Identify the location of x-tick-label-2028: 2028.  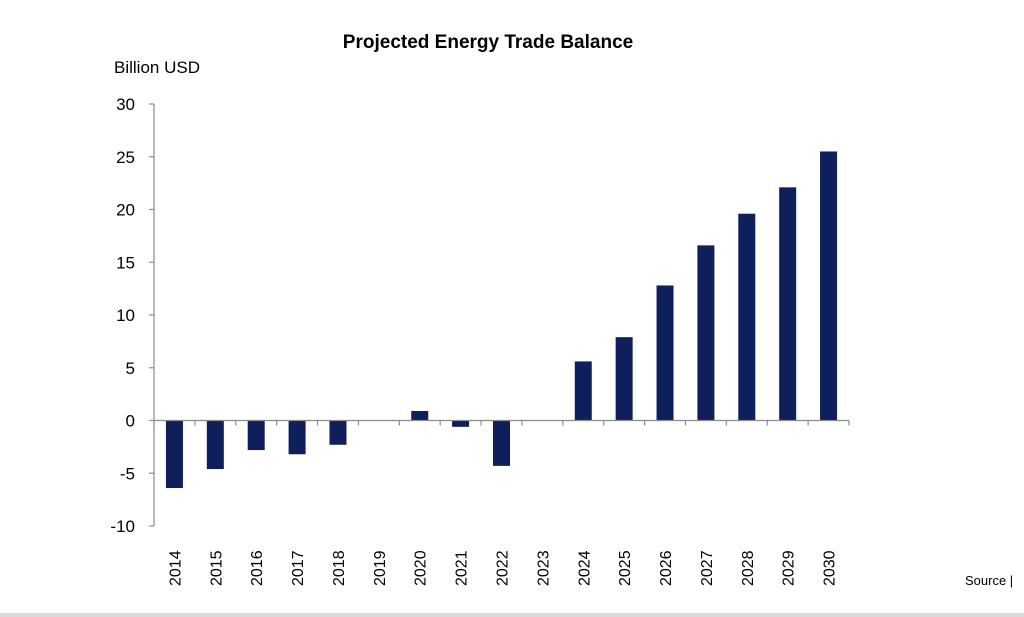
(748, 568).